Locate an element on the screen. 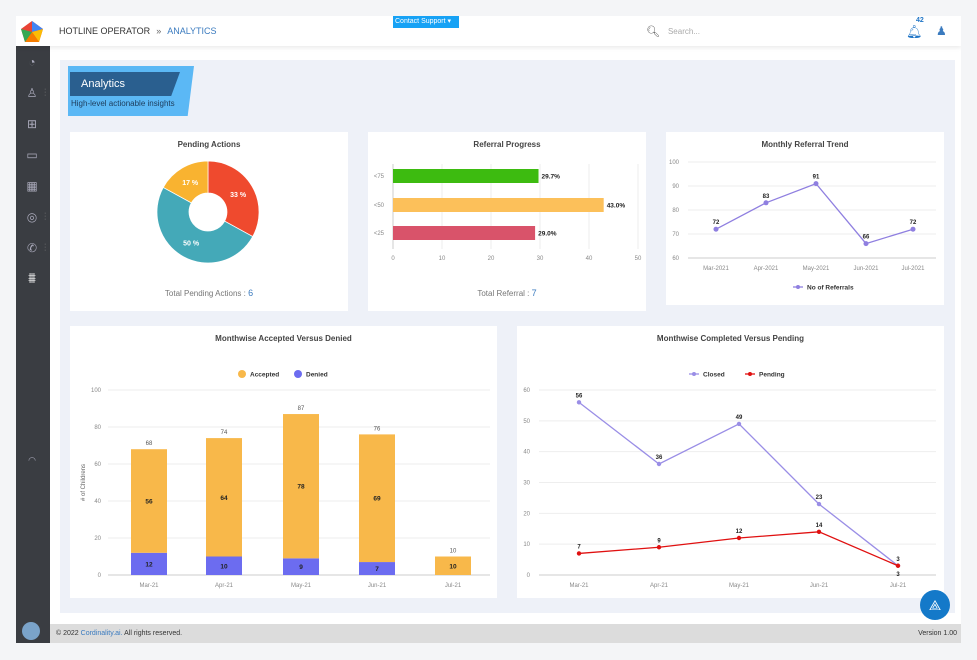 The image size is (977, 660). segment-label: 12 is located at coordinates (149, 564).